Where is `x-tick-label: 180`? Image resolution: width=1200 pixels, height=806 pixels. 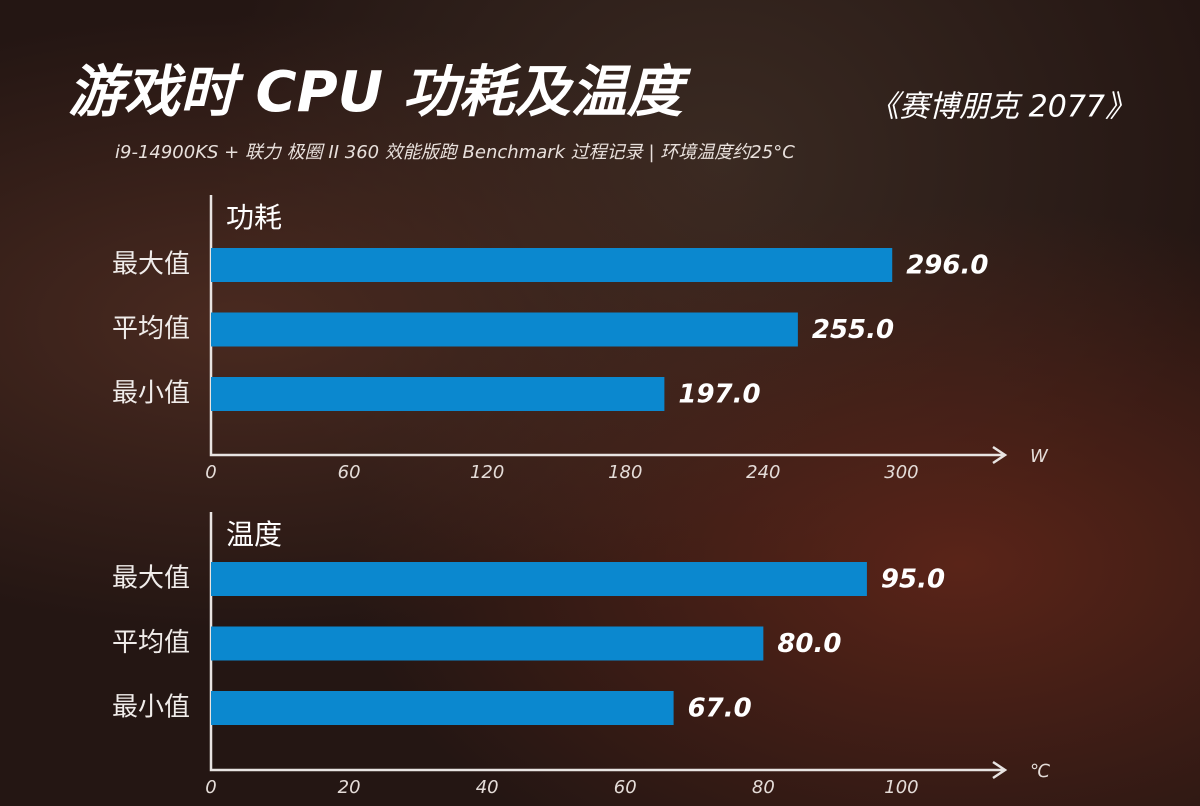 x-tick-label: 180 is located at coordinates (625, 472).